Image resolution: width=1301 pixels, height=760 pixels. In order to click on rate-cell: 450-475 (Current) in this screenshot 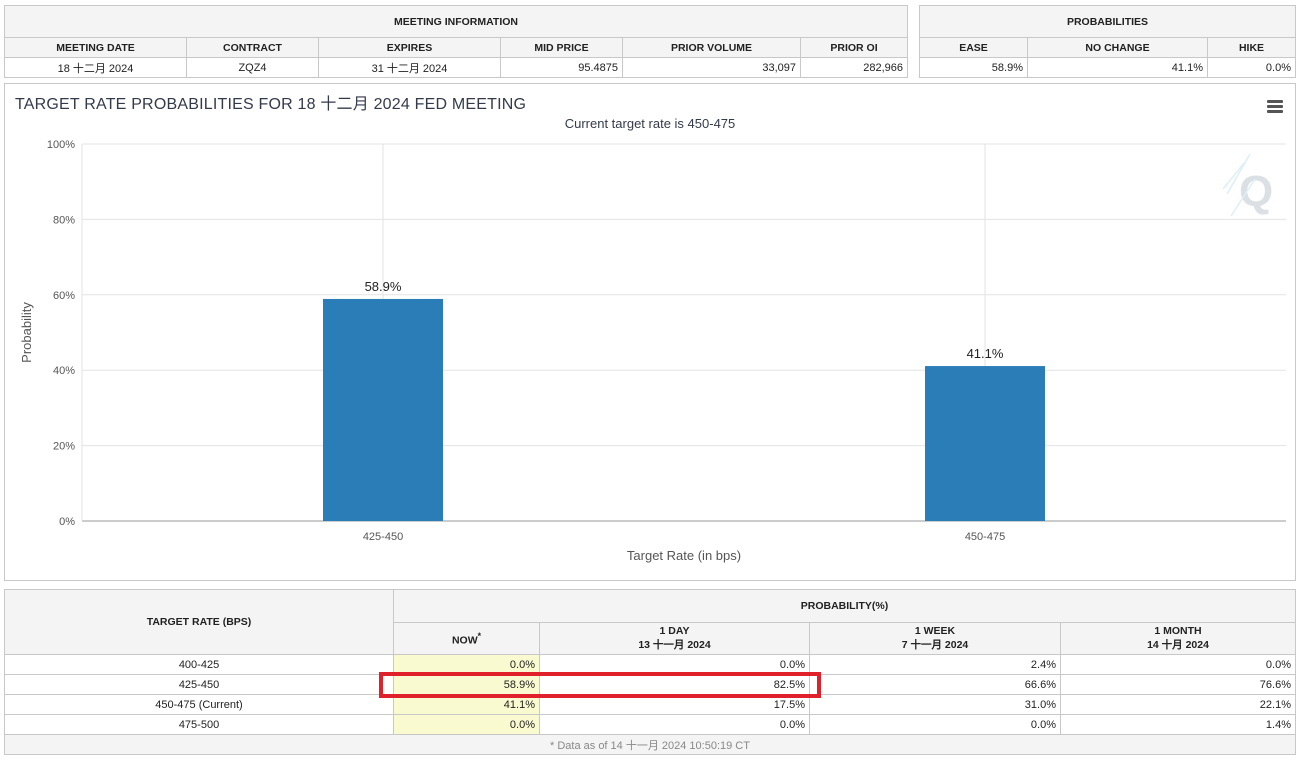, I will do `click(199, 704)`.